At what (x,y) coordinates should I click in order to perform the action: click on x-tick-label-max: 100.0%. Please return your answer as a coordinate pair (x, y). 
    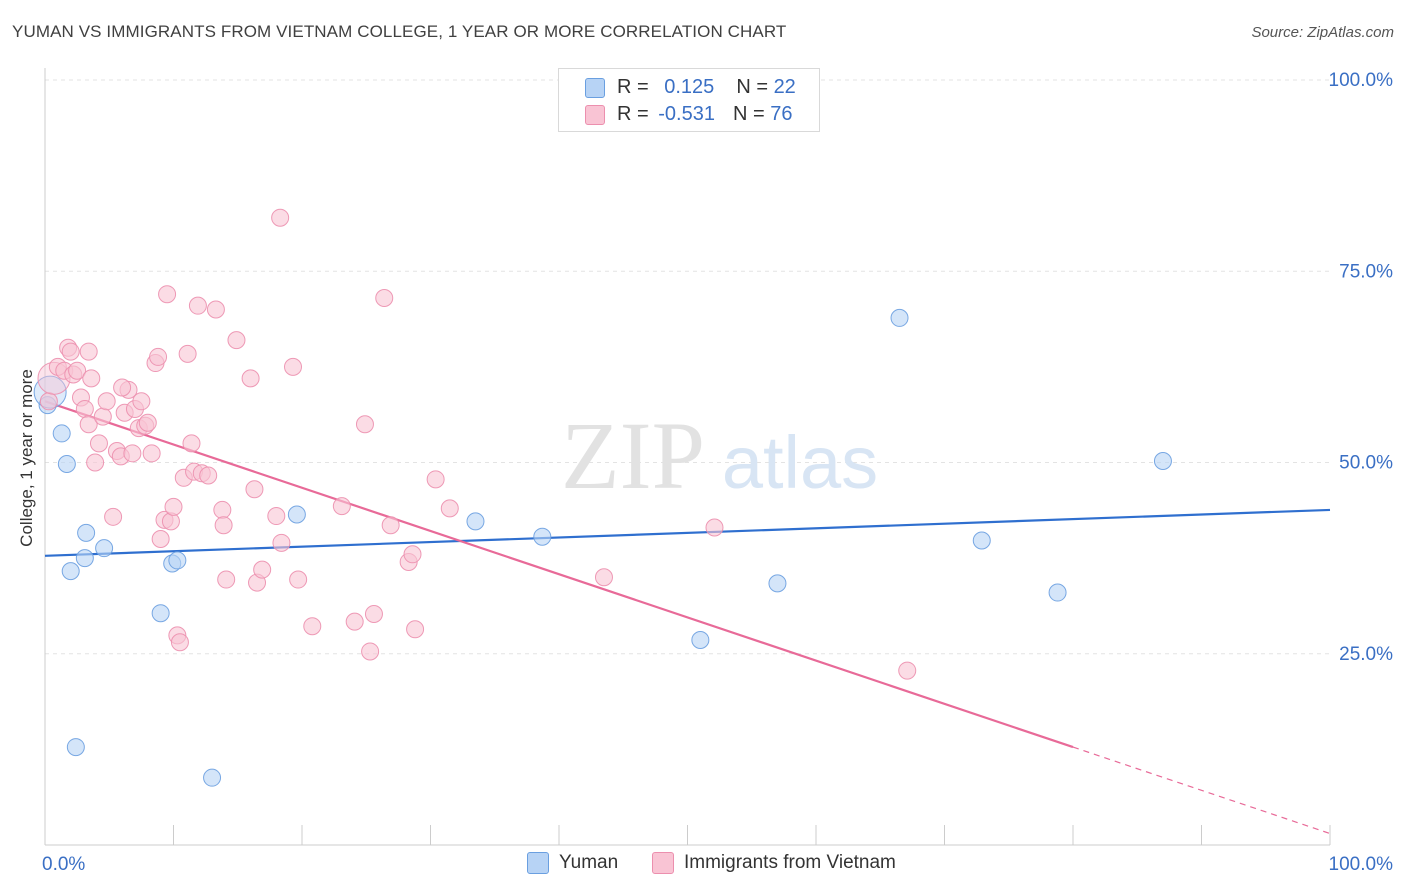
    Looking at the image, I should click on (1361, 864).